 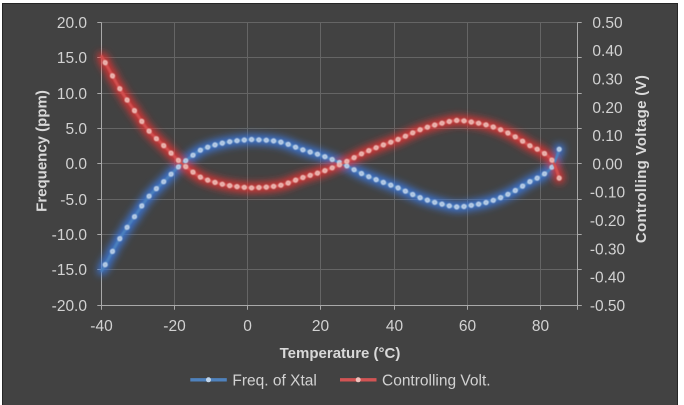 What do you see at coordinates (72, 58) in the screenshot?
I see `svg-text: 15.0` at bounding box center [72, 58].